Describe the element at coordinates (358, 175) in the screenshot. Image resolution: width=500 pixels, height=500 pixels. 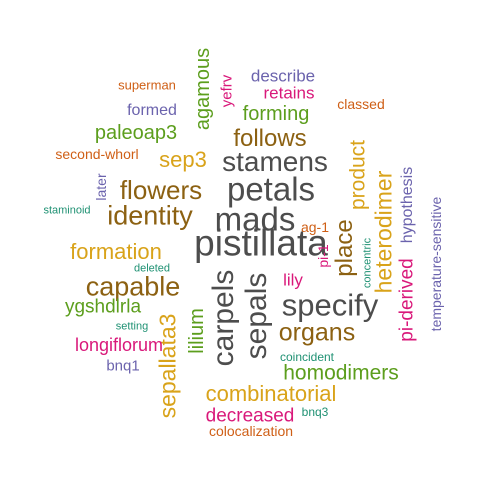
I see `word-product: product` at that location.